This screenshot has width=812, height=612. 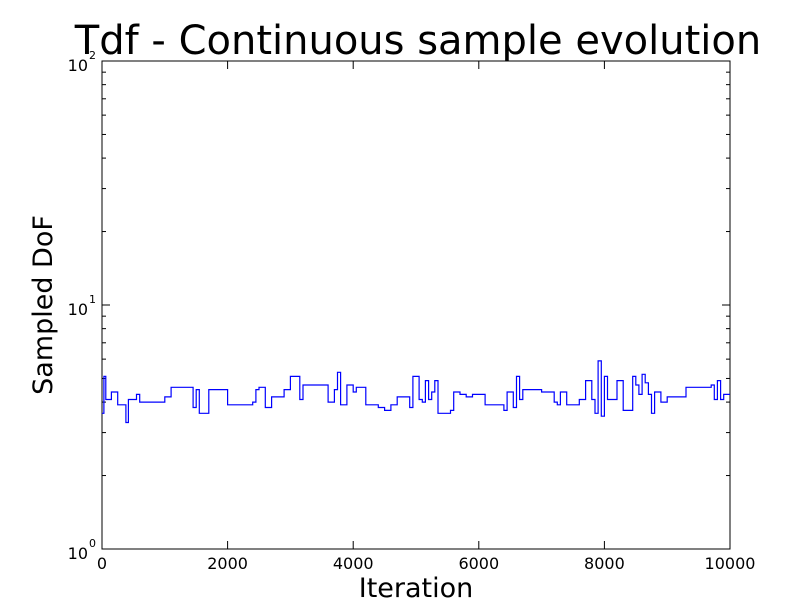 What do you see at coordinates (92, 55) in the screenshot?
I see `y-tick-exponent: 2` at bounding box center [92, 55].